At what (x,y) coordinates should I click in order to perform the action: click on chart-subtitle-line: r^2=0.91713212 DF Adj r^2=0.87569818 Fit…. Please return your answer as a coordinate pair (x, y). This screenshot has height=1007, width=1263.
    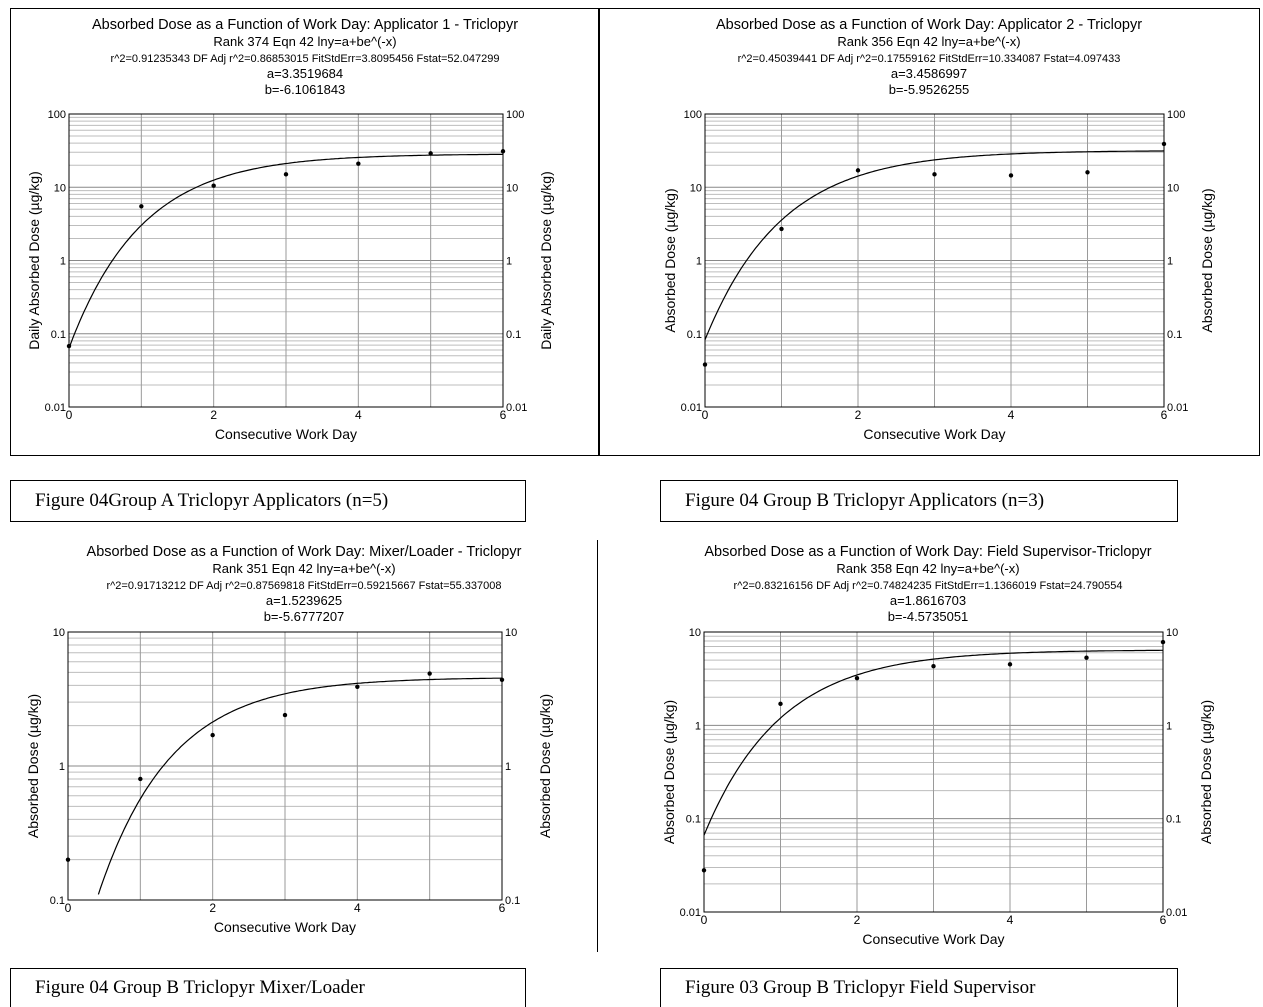
    Looking at the image, I should click on (303, 586).